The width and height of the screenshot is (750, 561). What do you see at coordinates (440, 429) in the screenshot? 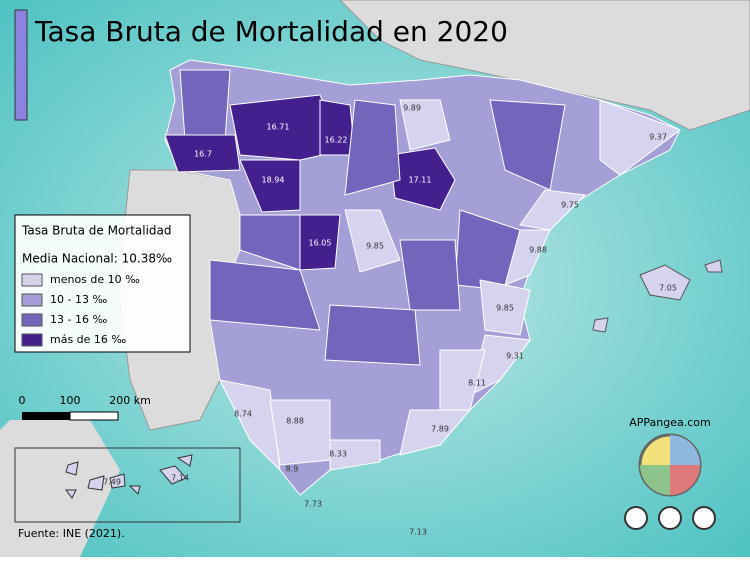
I see `province-label: 7.89` at bounding box center [440, 429].